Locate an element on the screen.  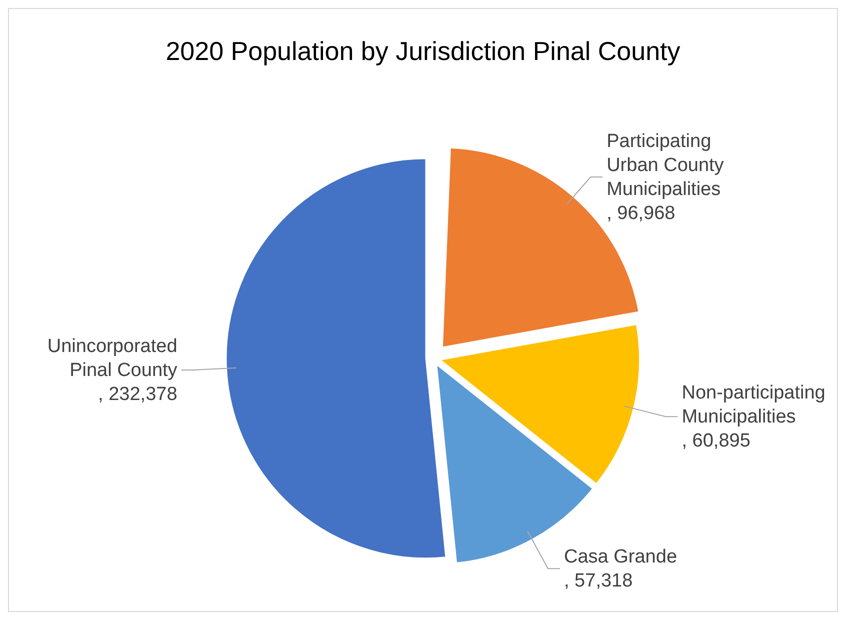
data-label: , 57,318 is located at coordinates (598, 581).